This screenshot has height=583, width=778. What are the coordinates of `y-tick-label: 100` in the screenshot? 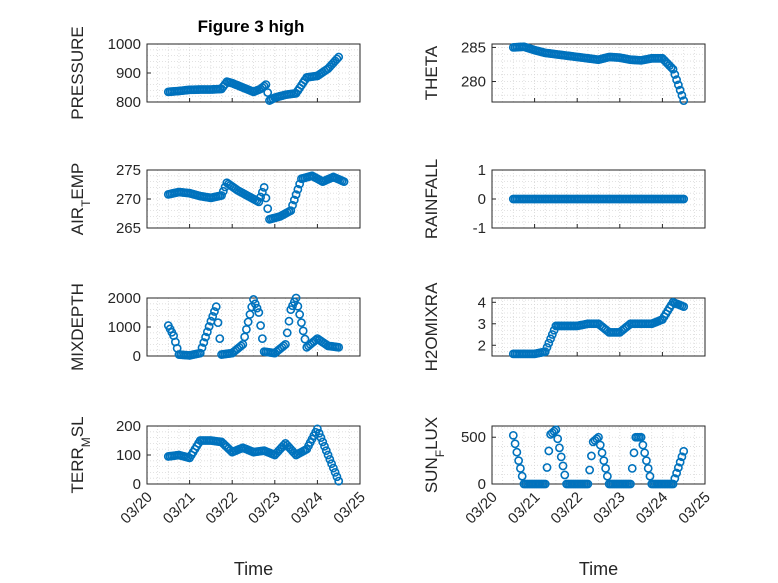 It's located at (128, 455).